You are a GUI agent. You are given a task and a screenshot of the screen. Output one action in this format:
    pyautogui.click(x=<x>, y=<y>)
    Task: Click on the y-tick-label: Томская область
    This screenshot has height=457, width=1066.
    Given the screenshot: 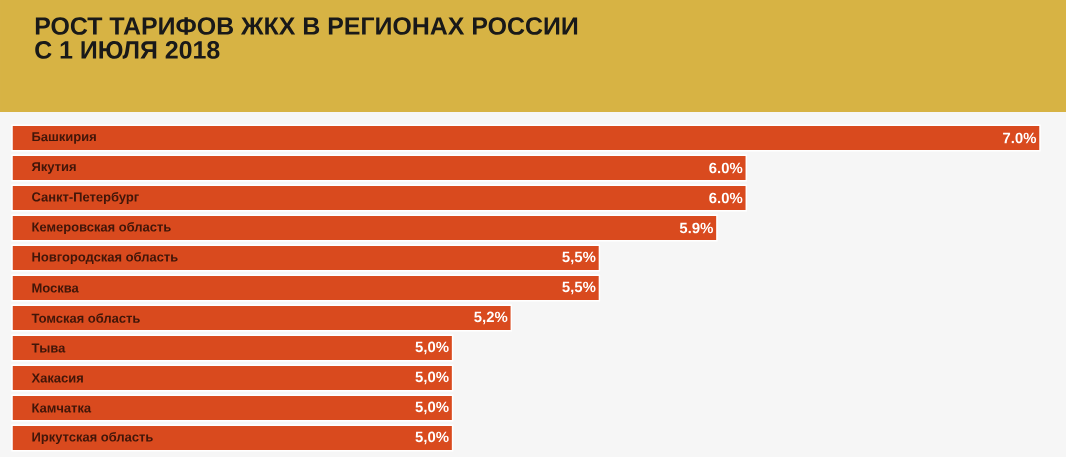 What is the action you would take?
    pyautogui.click(x=85, y=318)
    